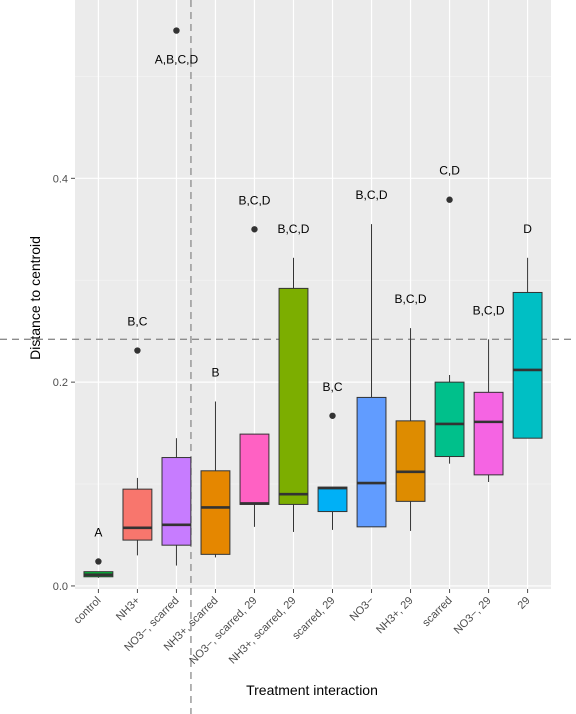  Describe the element at coordinates (263, 631) in the screenshot. I see `x-tick-label: NH3+, scarred, 29` at that location.